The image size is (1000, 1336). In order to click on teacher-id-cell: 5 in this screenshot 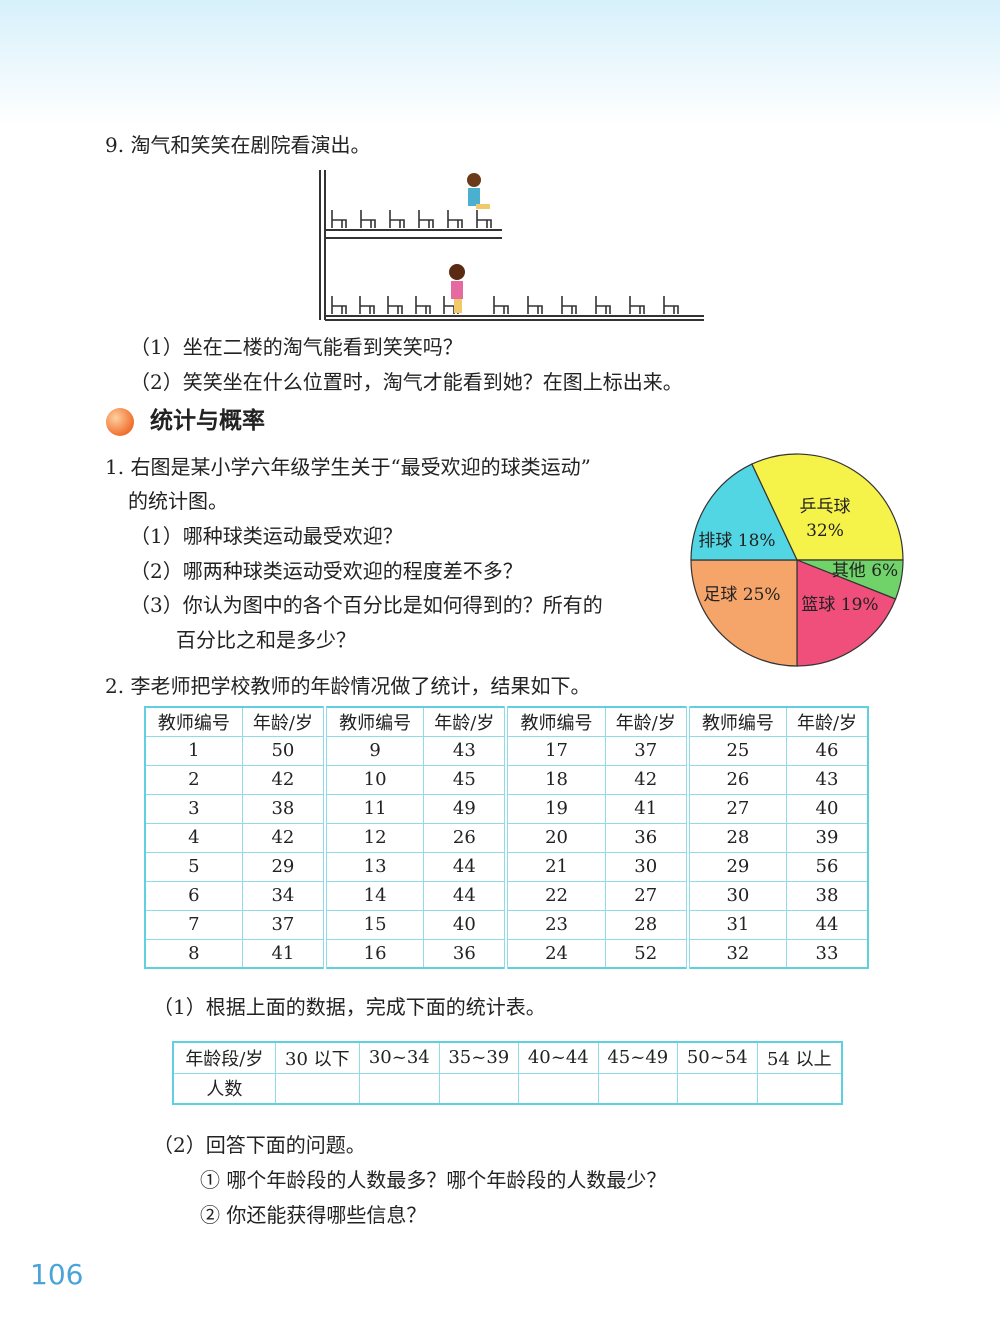, I will do `click(193, 866)`.